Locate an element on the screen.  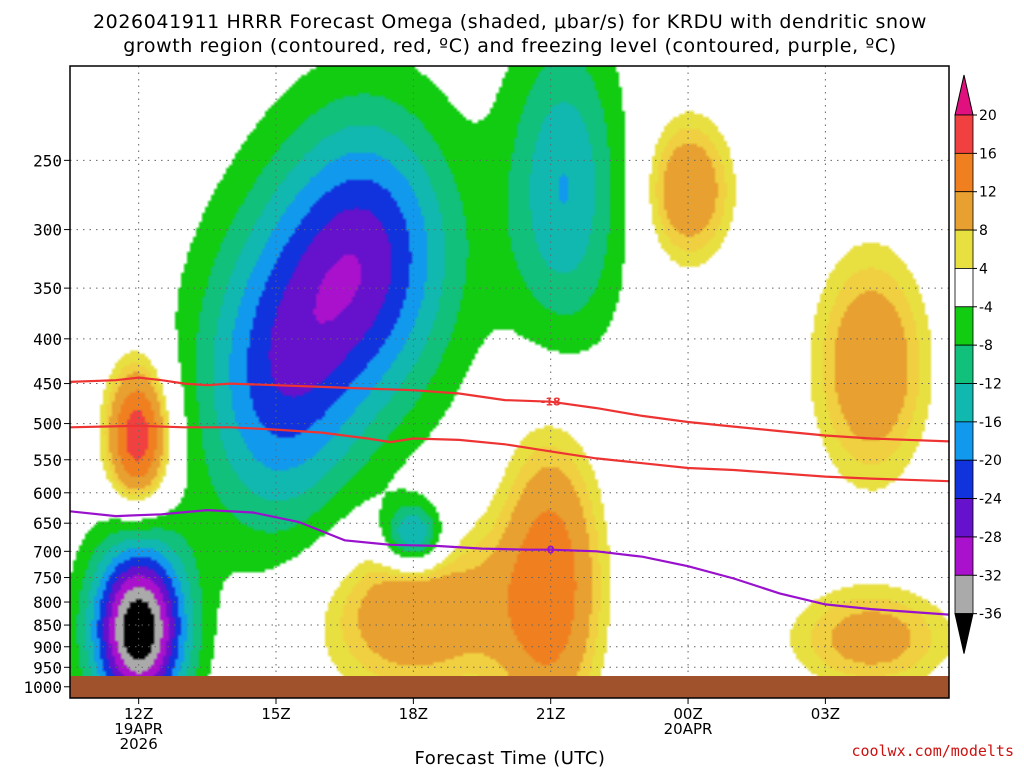
y-tick-label: 500 is located at coordinates (47, 424).